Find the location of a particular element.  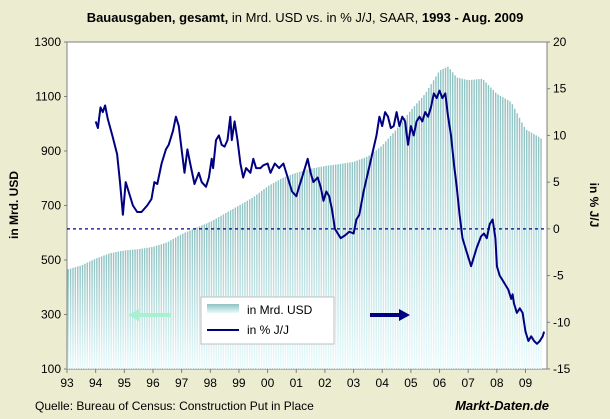

chart-title-part2: in Mrd. USD vs. in % J/J, SAAR, is located at coordinates (325, 17).